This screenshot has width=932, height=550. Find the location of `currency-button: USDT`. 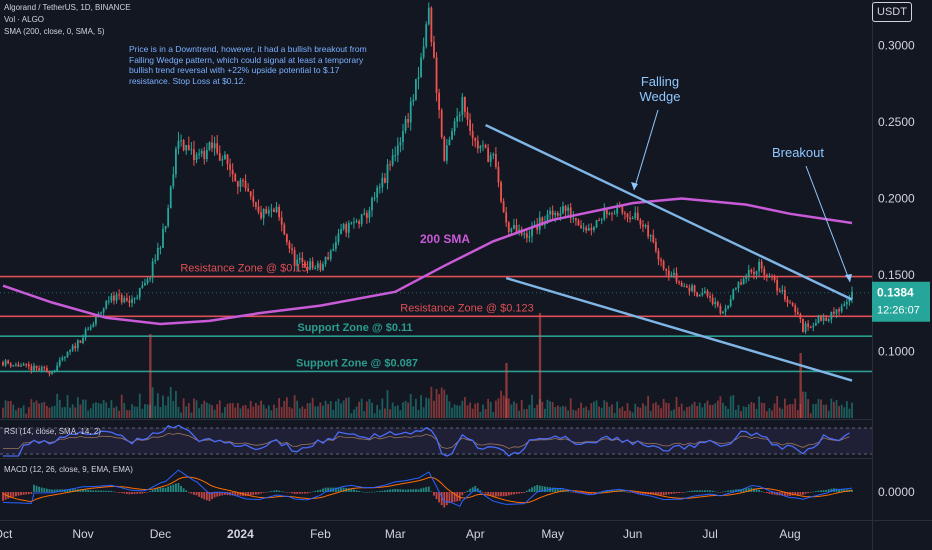

currency-button: USDT is located at coordinates (892, 12).